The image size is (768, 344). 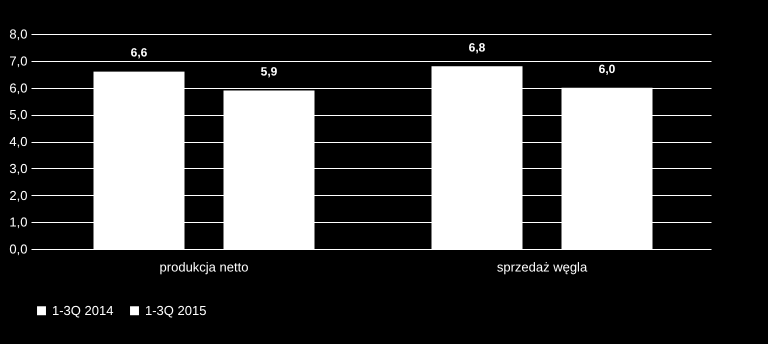 What do you see at coordinates (18, 60) in the screenshot?
I see `y-tick-label: 7,0` at bounding box center [18, 60].